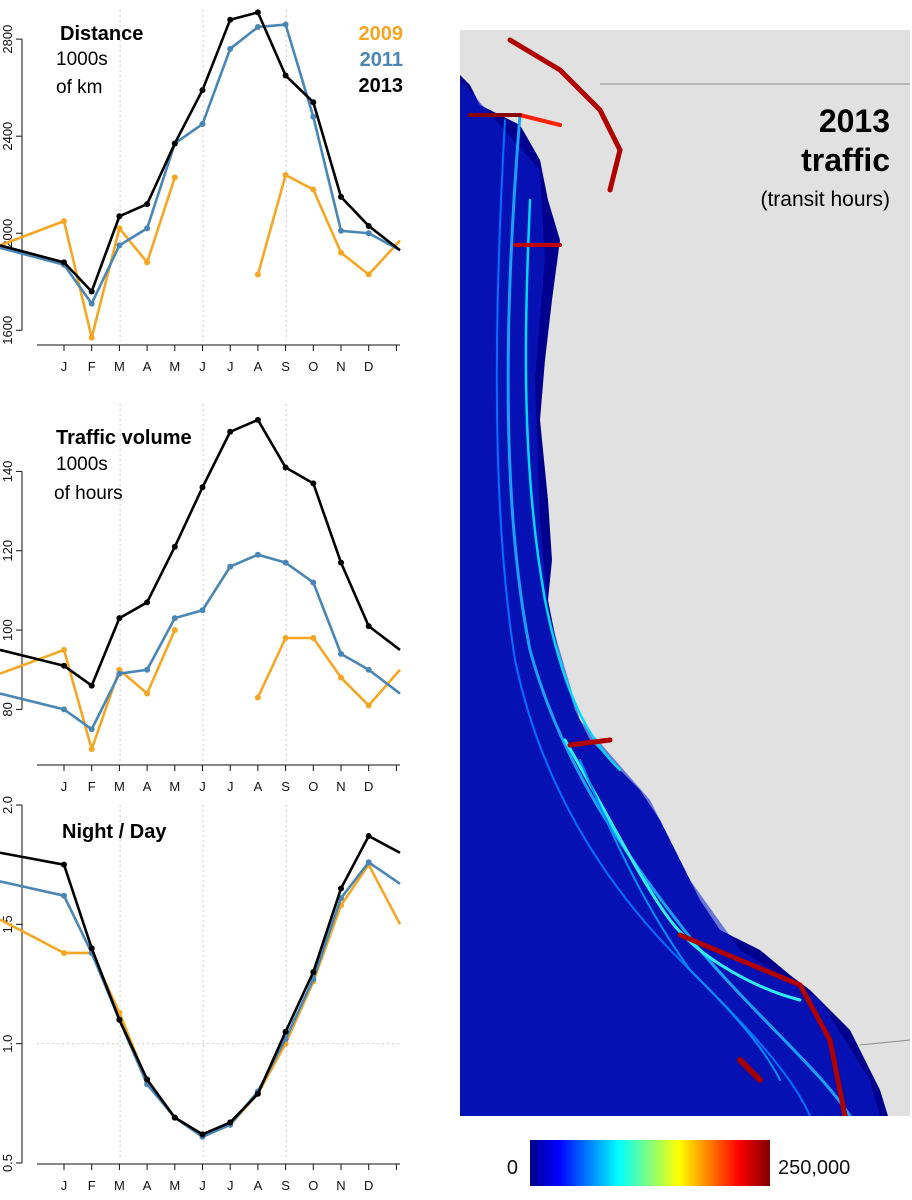 The height and width of the screenshot is (1200, 912). What do you see at coordinates (7, 709) in the screenshot?
I see `y-tick-label: 80` at bounding box center [7, 709].